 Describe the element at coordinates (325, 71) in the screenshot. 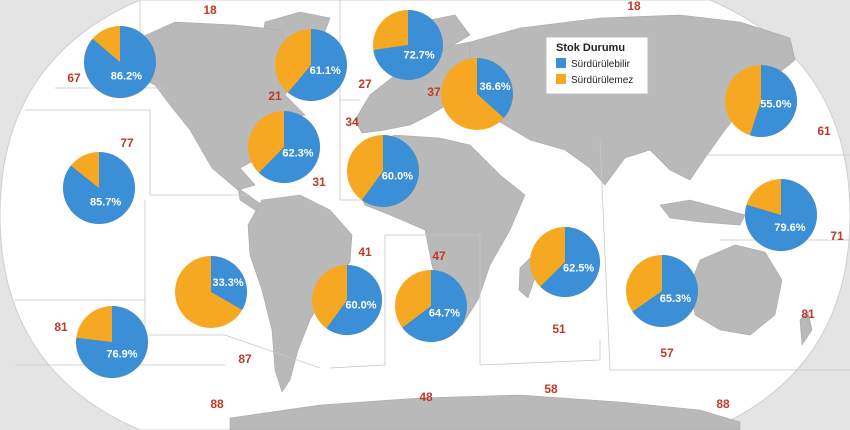

I see `pie-label: 61.1%` at that location.